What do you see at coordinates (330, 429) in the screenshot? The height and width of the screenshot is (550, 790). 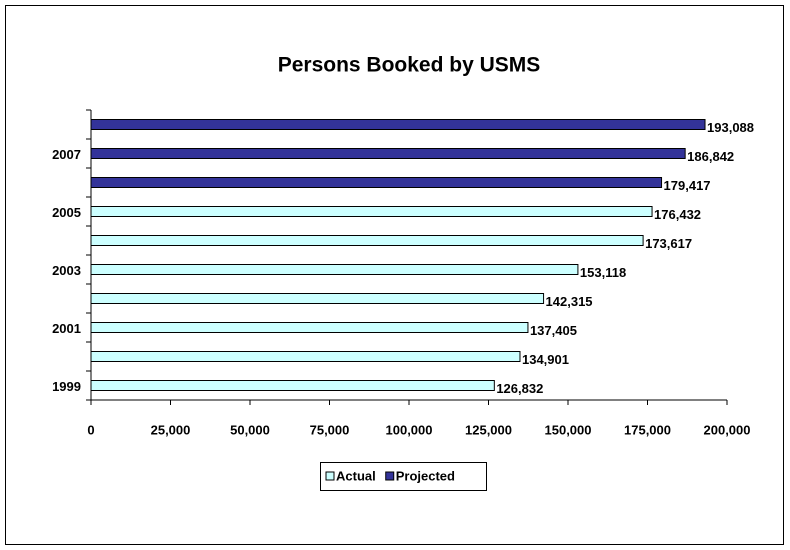 I see `x-tick-label: 75,000` at bounding box center [330, 429].